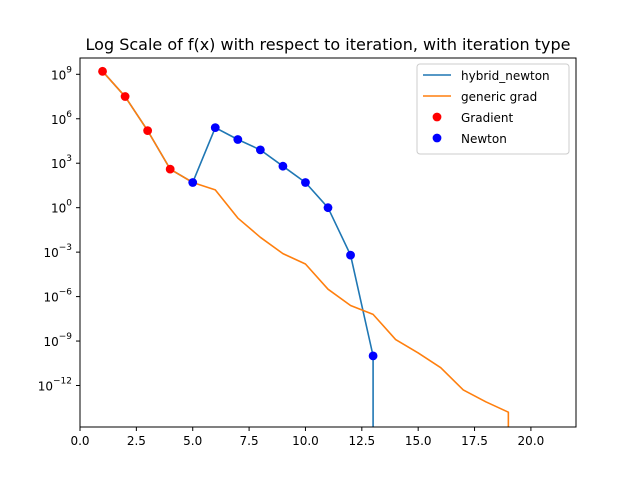  What do you see at coordinates (79, 441) in the screenshot?
I see `x-tick-label: 0.0` at bounding box center [79, 441].